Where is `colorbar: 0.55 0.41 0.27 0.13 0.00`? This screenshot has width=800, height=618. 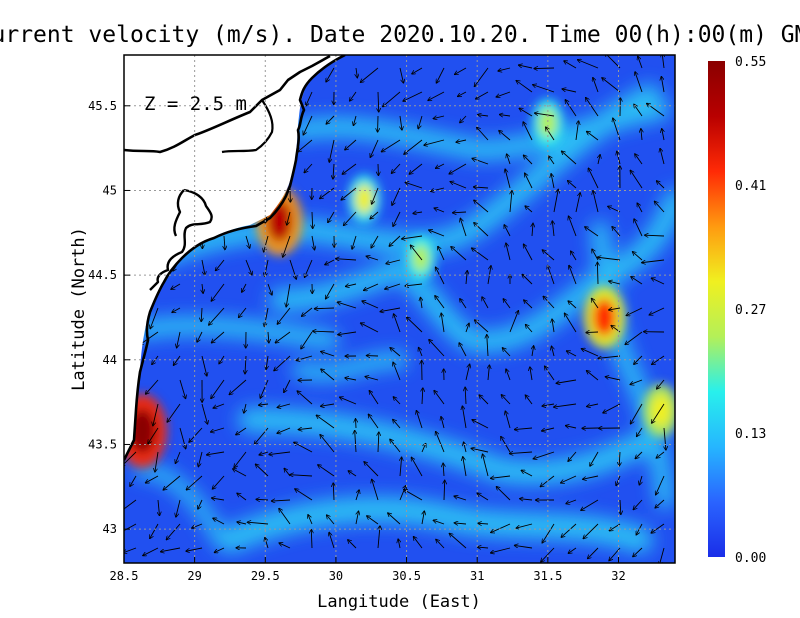
colorbar: 0.55 0.41 0.27 0.13 0.00 is located at coordinates (737, 310).